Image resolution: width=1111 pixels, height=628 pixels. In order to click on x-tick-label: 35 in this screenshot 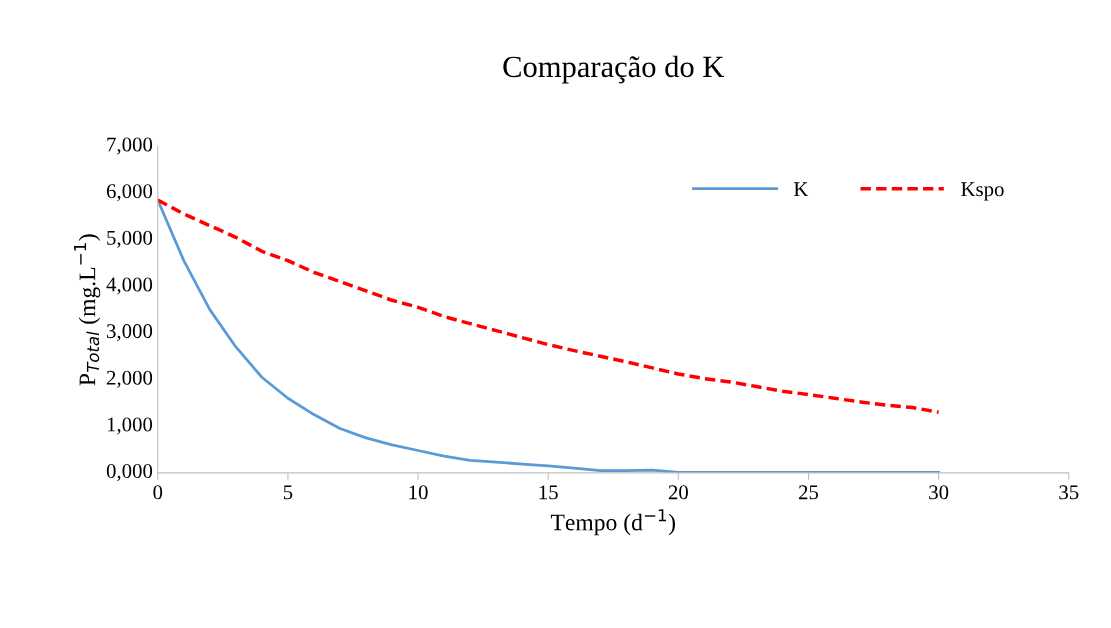, I will do `click(1069, 492)`.